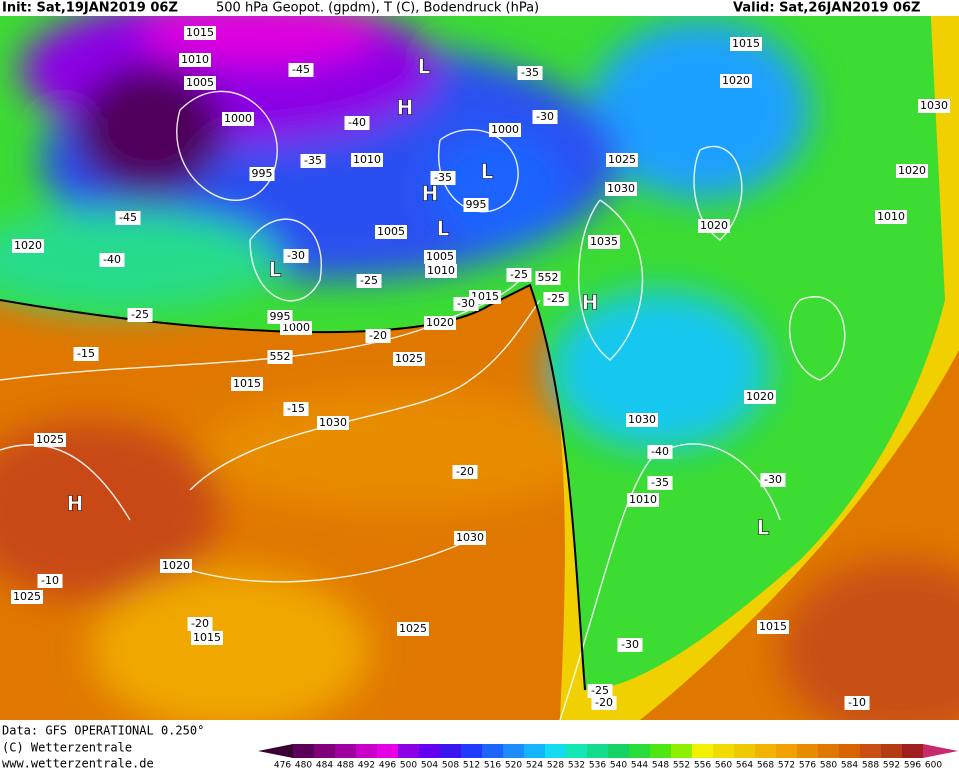 The image size is (959, 774). Describe the element at coordinates (280, 356) in the screenshot. I see `isobar-label: 552` at that location.